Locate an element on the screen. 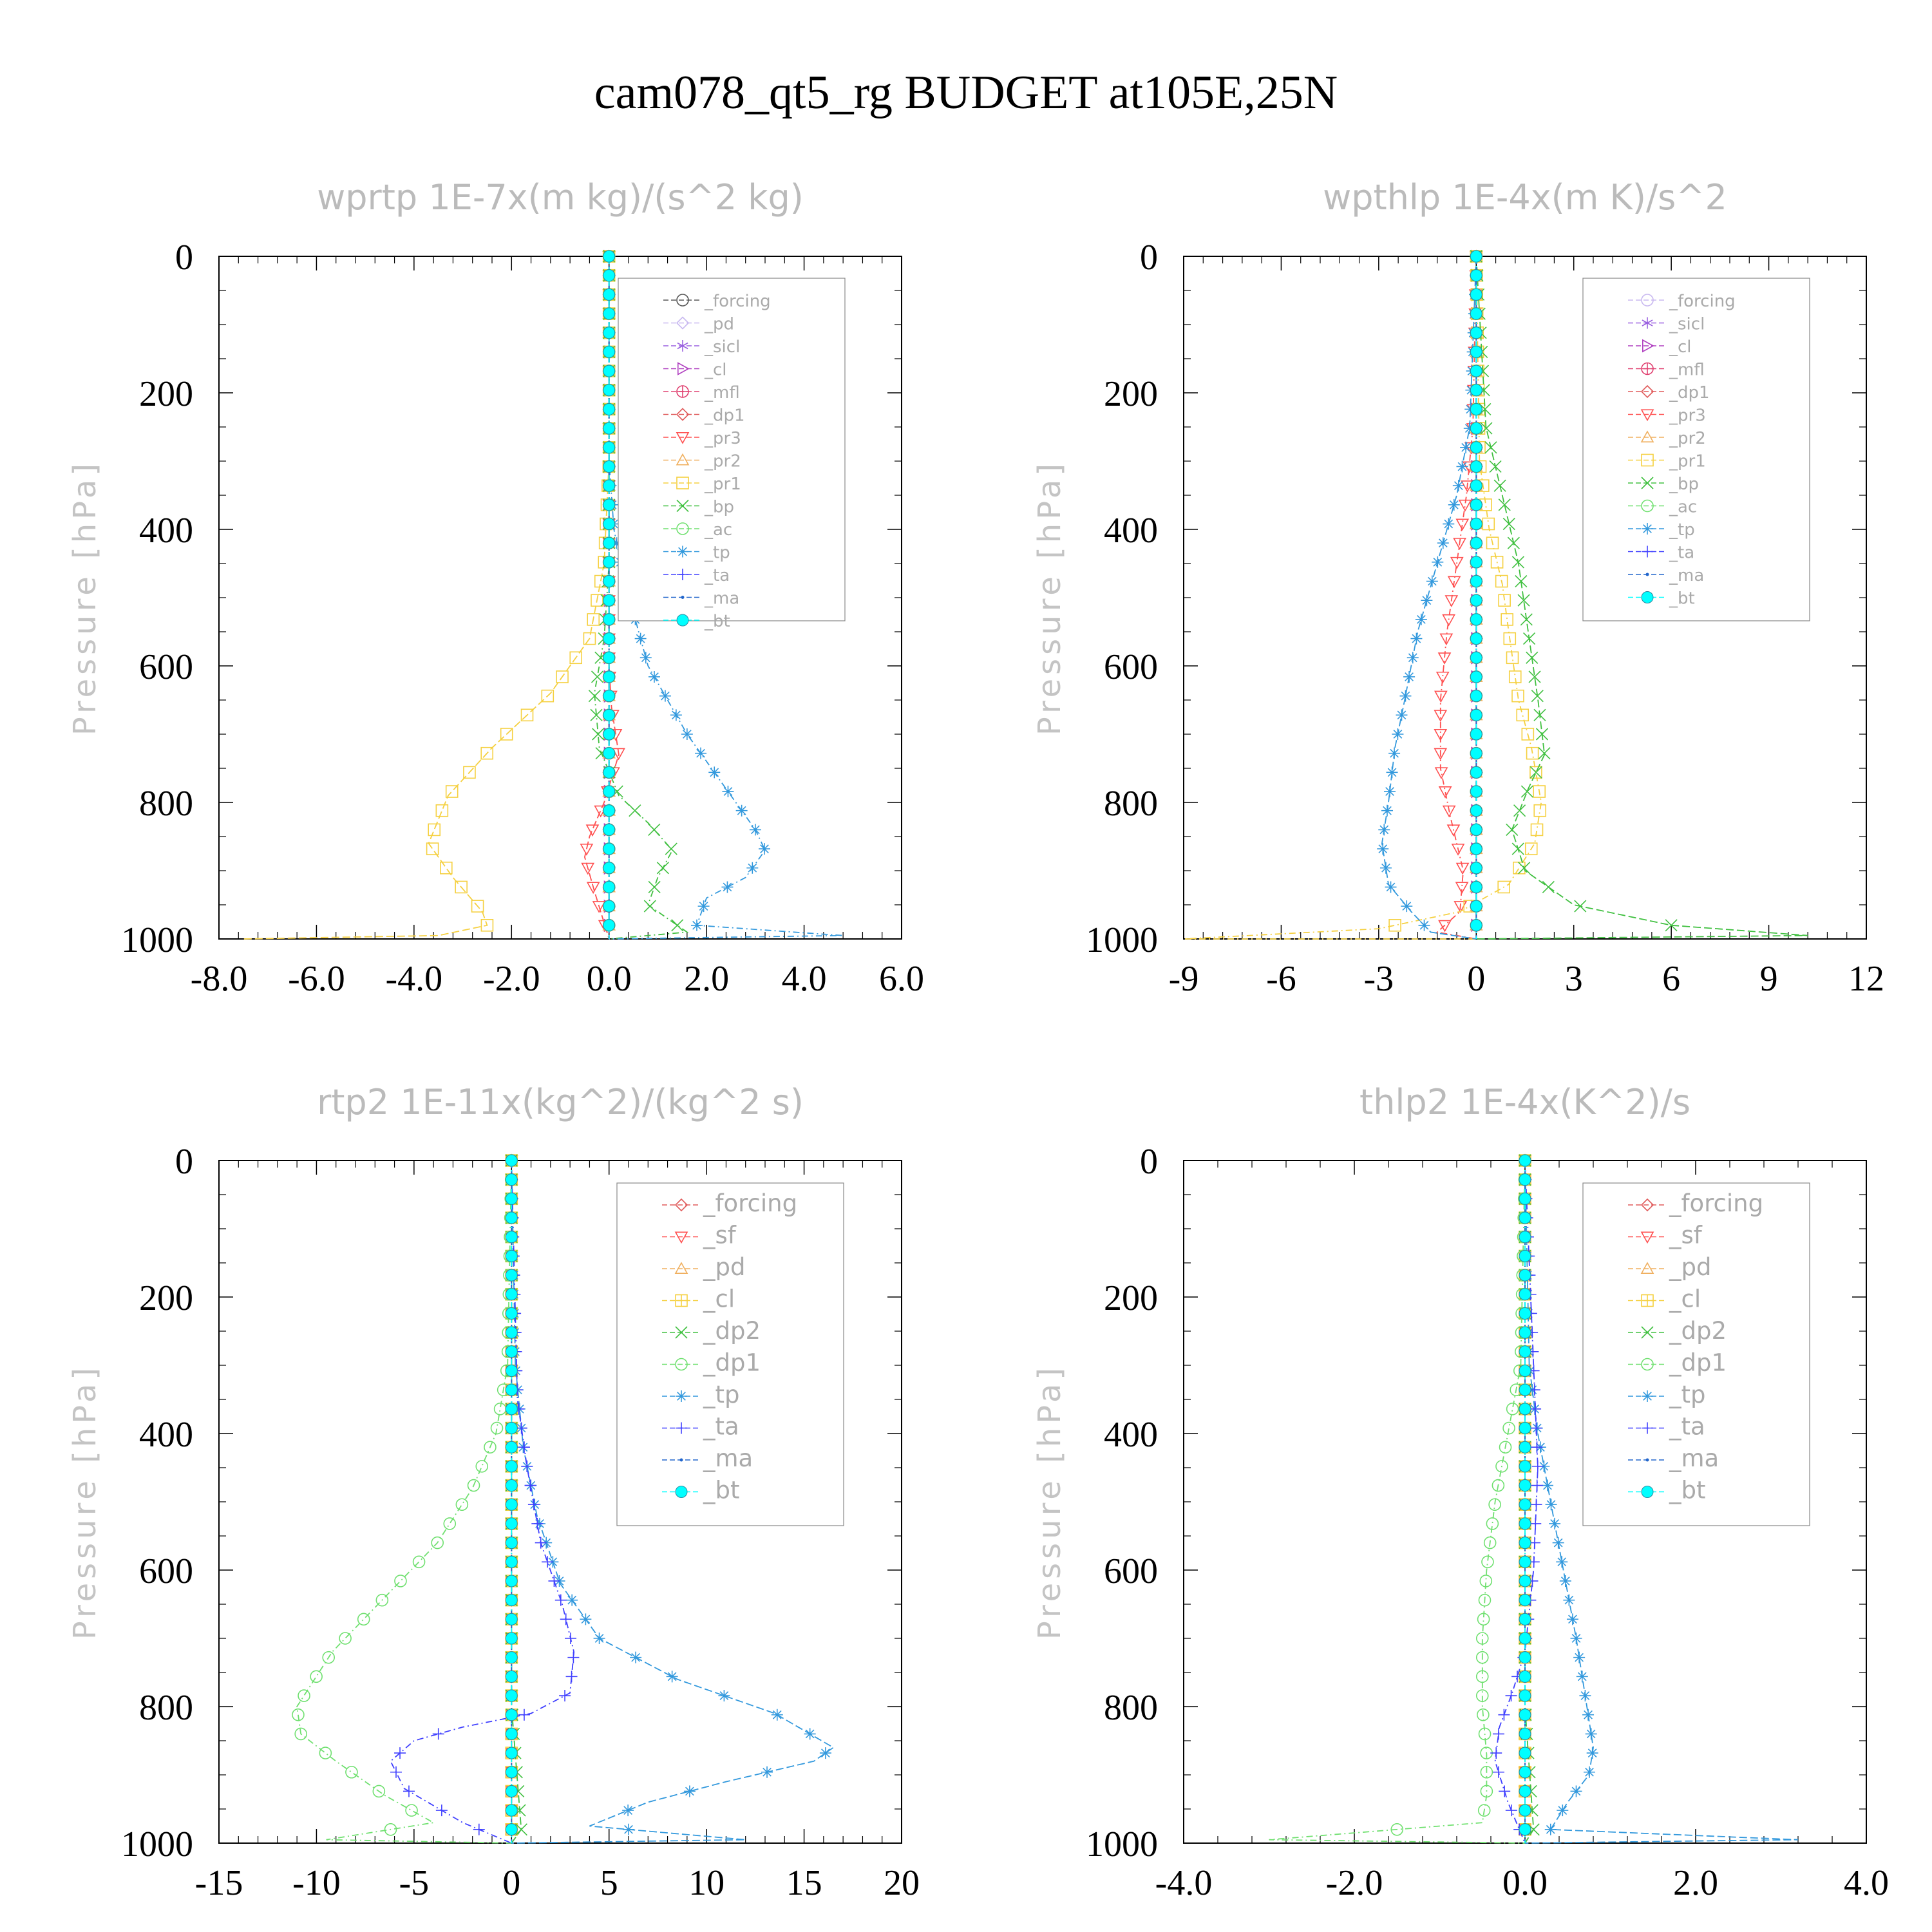  legend-item: _dp1 is located at coordinates (712, 1363).